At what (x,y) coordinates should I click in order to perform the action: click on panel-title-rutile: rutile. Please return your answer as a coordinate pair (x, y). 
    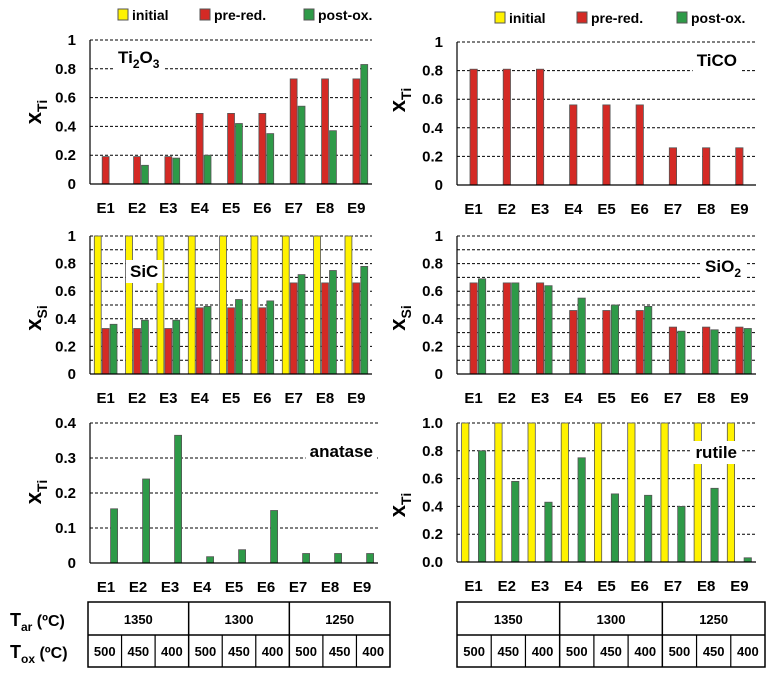
    Looking at the image, I should click on (716, 452).